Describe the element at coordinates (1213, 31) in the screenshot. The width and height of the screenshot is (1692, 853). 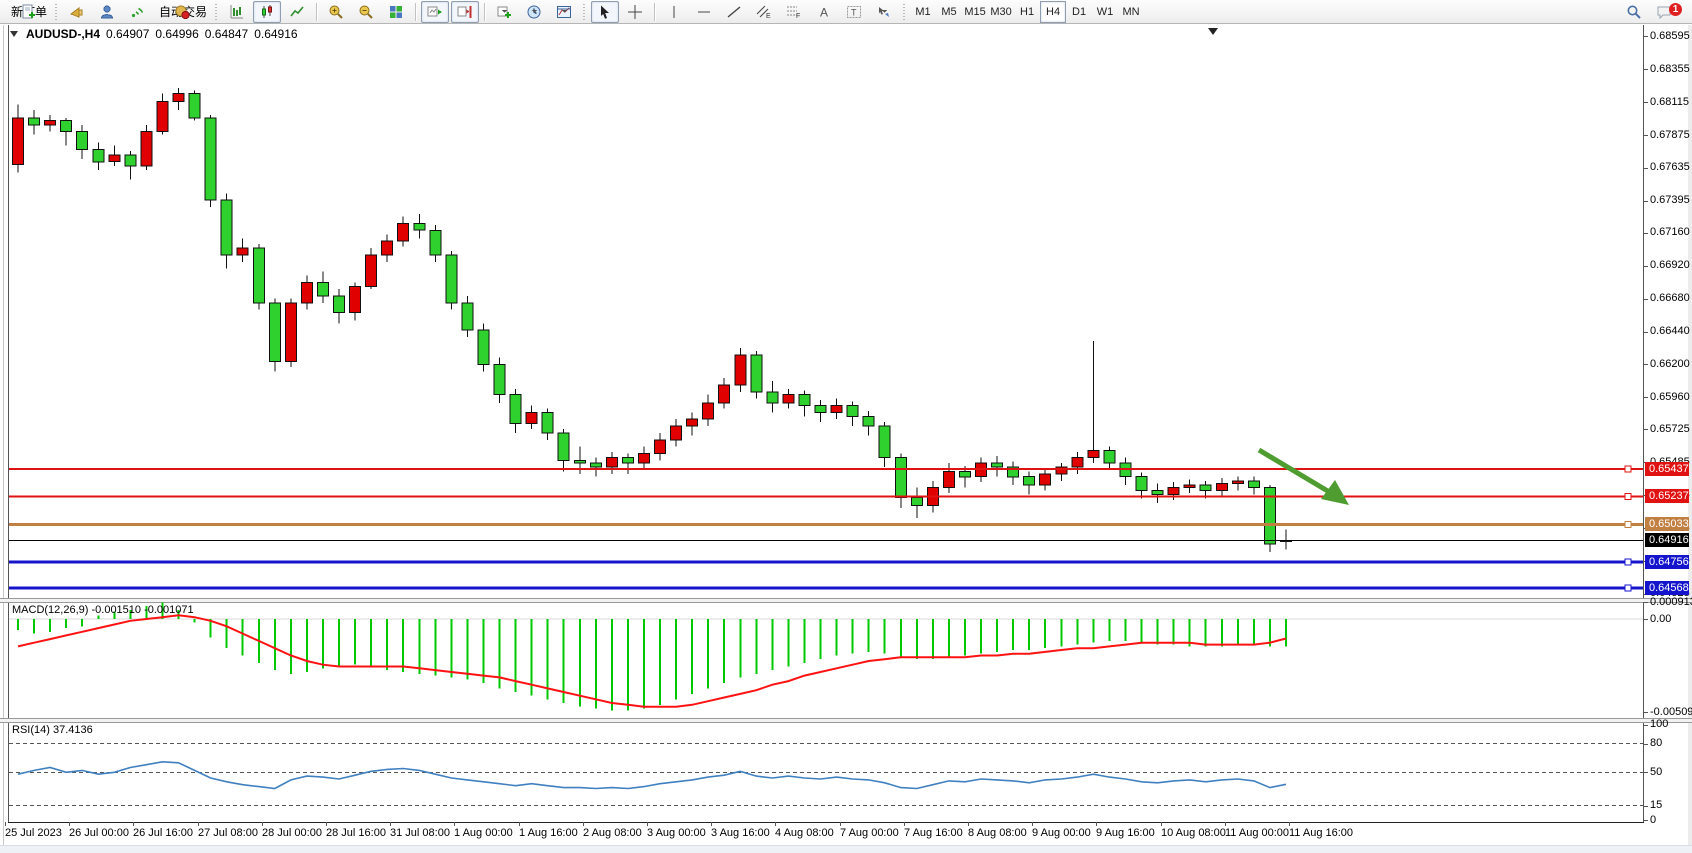
I see `chart-shift-marker` at that location.